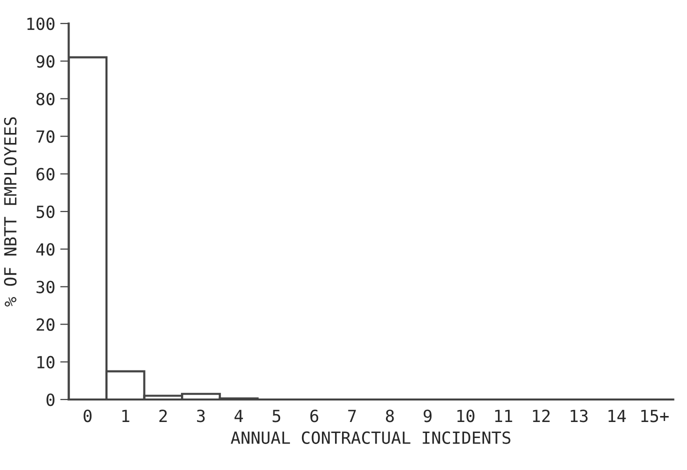 This screenshot has width=687, height=470. What do you see at coordinates (45, 212) in the screenshot?
I see `y-tick-label: 50` at bounding box center [45, 212].